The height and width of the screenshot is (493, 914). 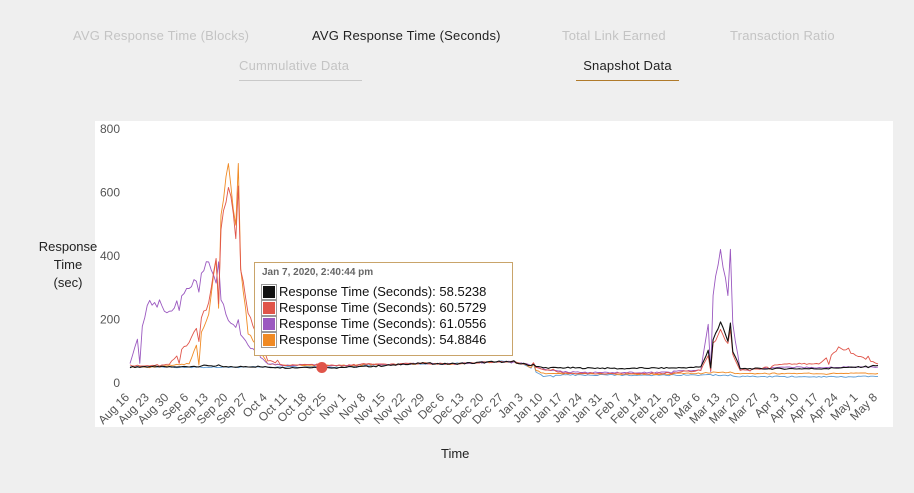 What do you see at coordinates (110, 129) in the screenshot?
I see `y-tick-label: 800` at bounding box center [110, 129].